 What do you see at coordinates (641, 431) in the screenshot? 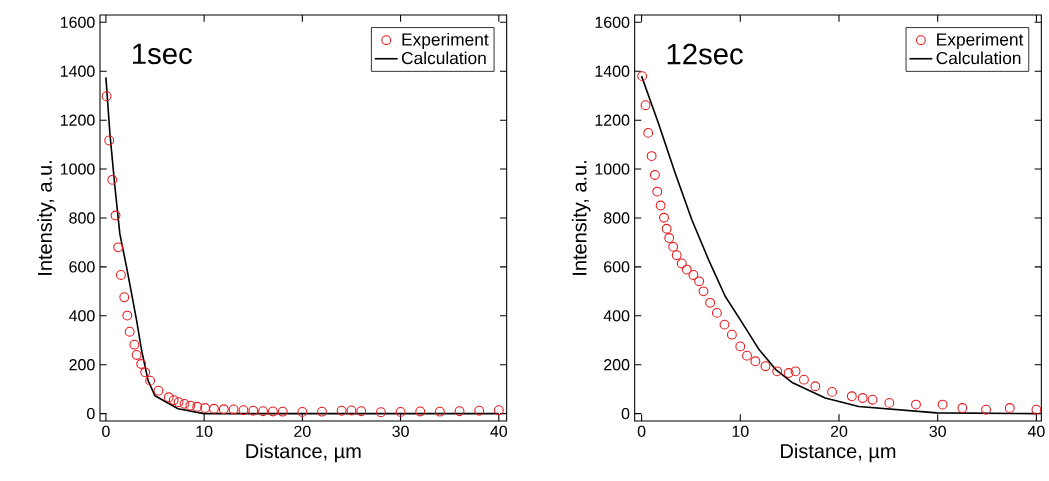
I see `x-tick-label: 0` at bounding box center [641, 431].